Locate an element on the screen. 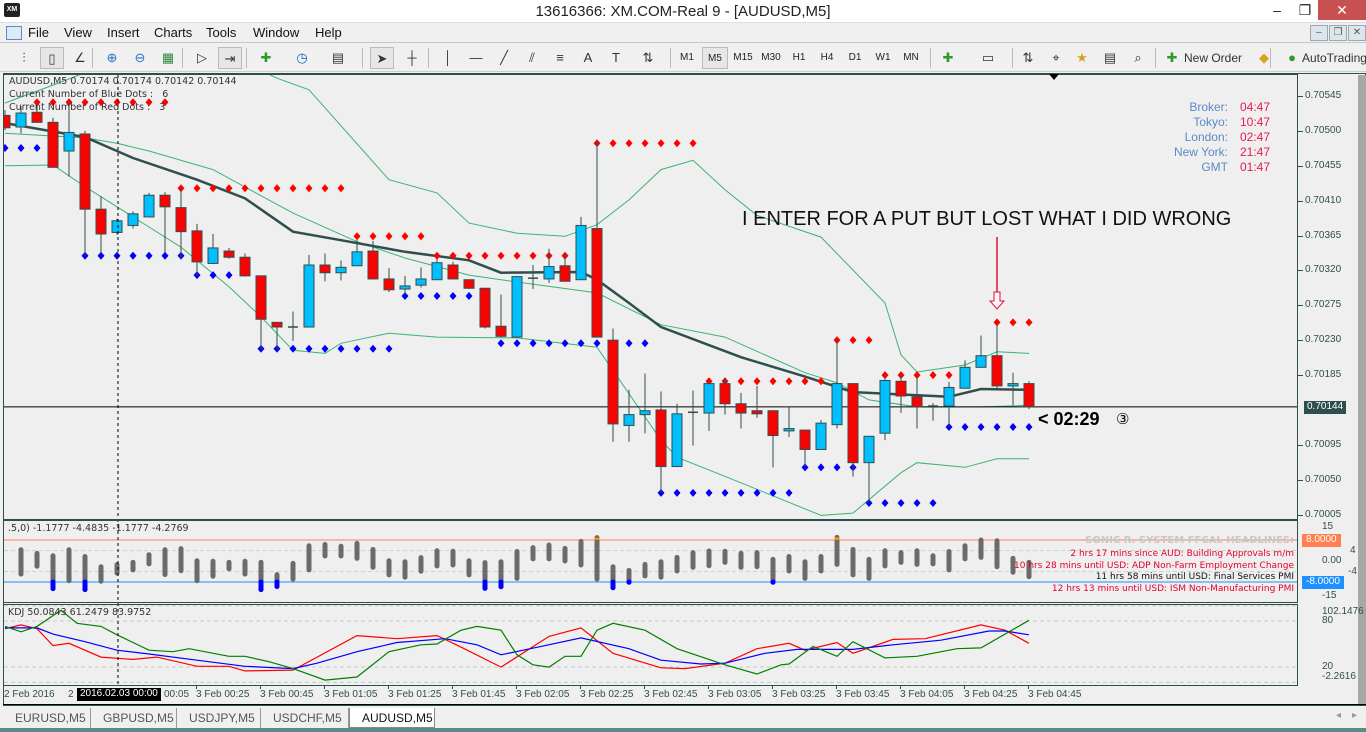  cursor-icon: ➤ is located at coordinates (382, 58).